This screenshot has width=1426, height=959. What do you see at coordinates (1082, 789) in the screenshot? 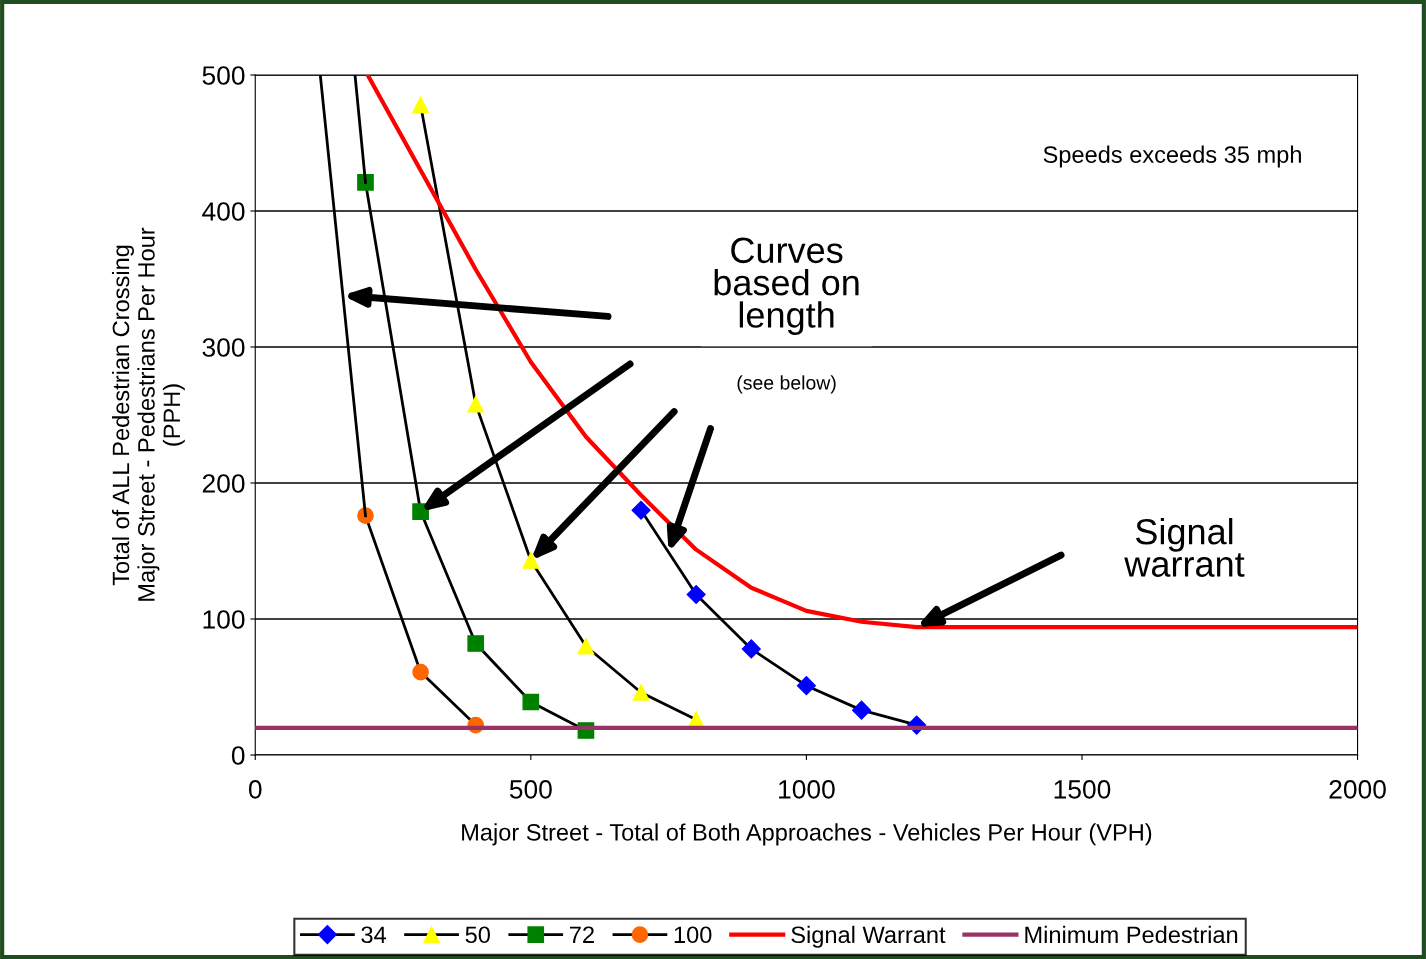
I see `x-tick-label: 1500` at bounding box center [1082, 789].